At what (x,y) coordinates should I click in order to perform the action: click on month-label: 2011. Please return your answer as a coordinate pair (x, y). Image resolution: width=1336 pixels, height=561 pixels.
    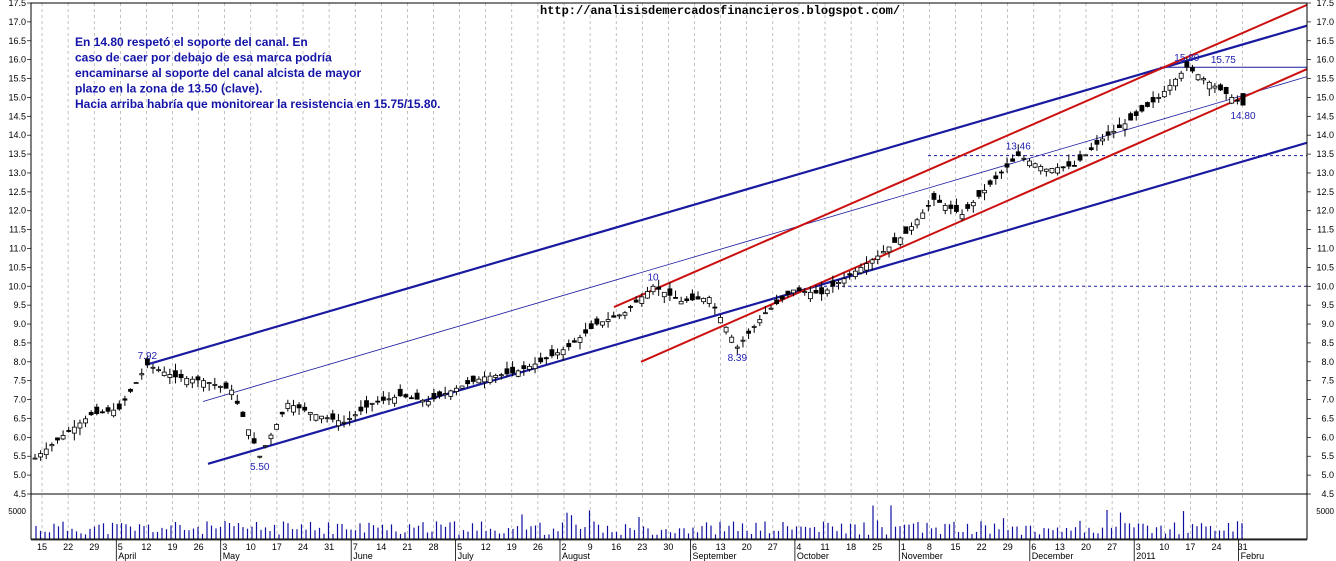
    Looking at the image, I should click on (1145, 556).